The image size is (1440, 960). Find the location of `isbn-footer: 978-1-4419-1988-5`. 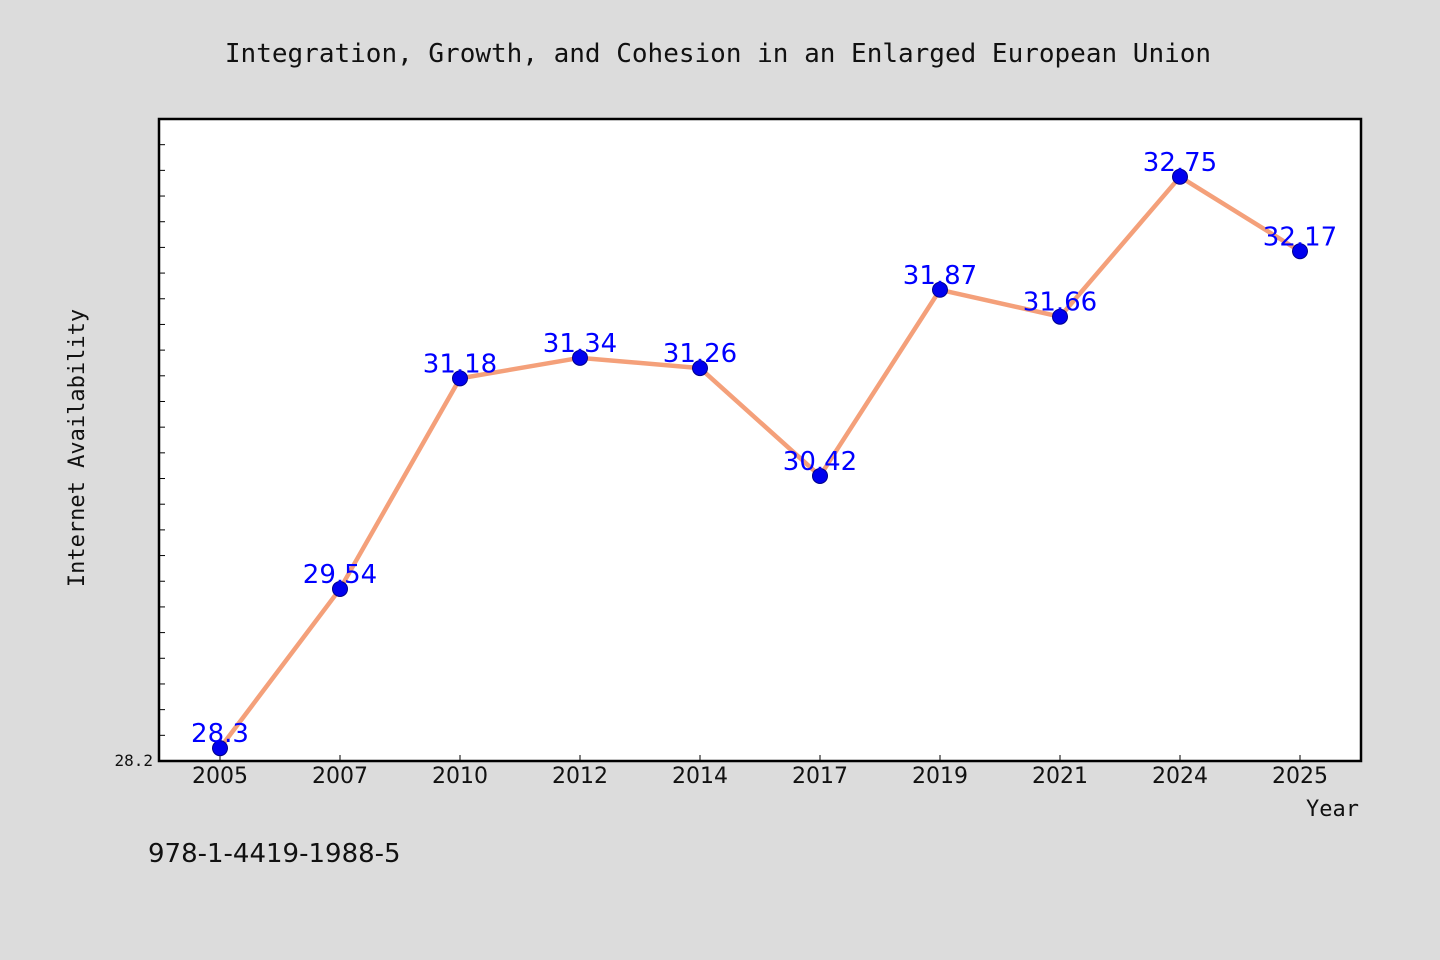

isbn-footer: 978-1-4419-1988-5 is located at coordinates (274, 854).